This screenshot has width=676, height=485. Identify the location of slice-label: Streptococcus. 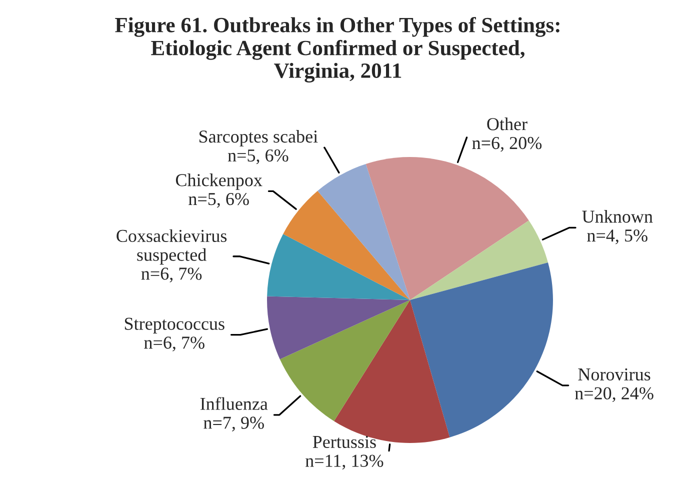
(174, 326).